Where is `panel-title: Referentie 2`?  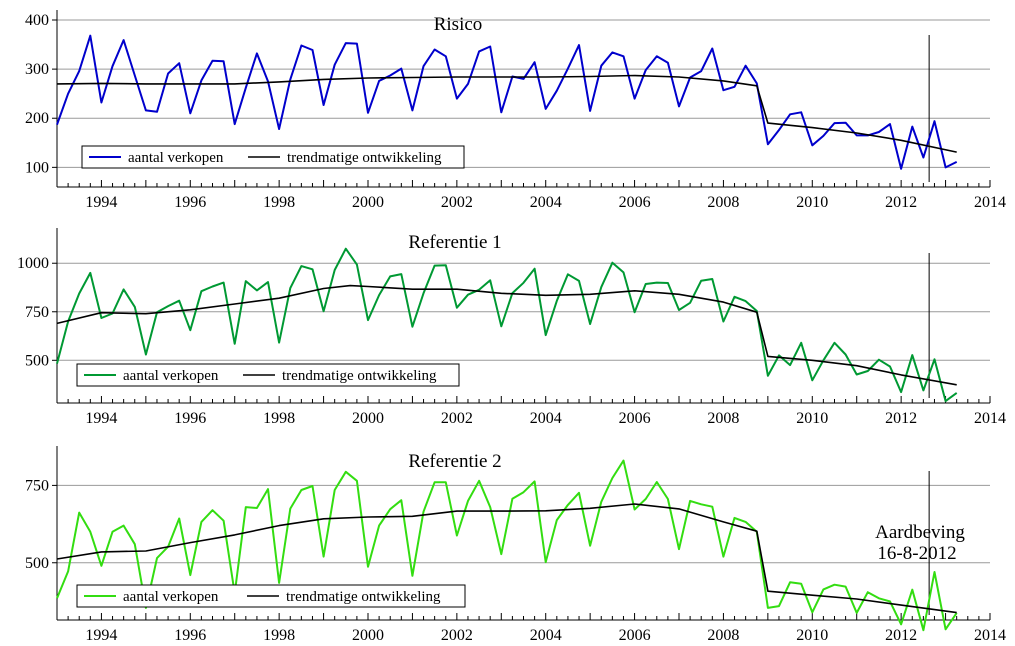 panel-title: Referentie 2 is located at coordinates (454, 461).